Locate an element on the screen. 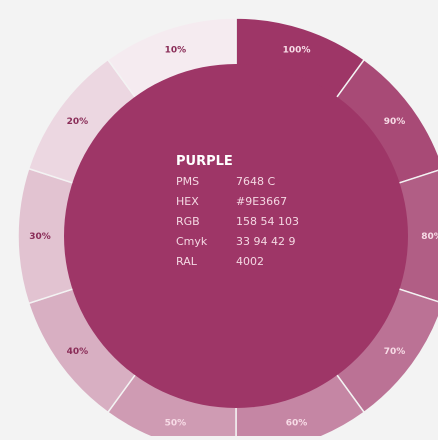  ring-label-70-percent: 70% is located at coordinates (395, 352).